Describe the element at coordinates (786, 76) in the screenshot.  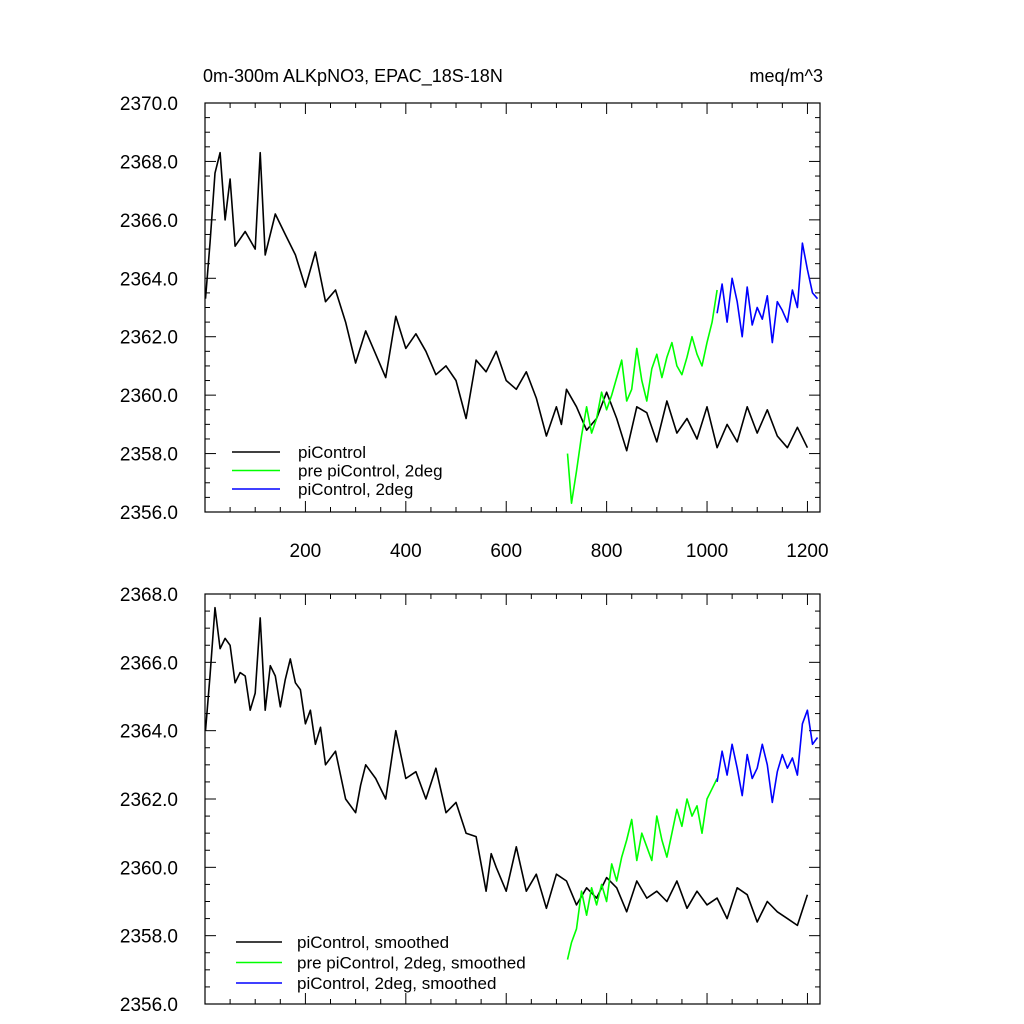
I see `units-label: meq/m^3` at that location.